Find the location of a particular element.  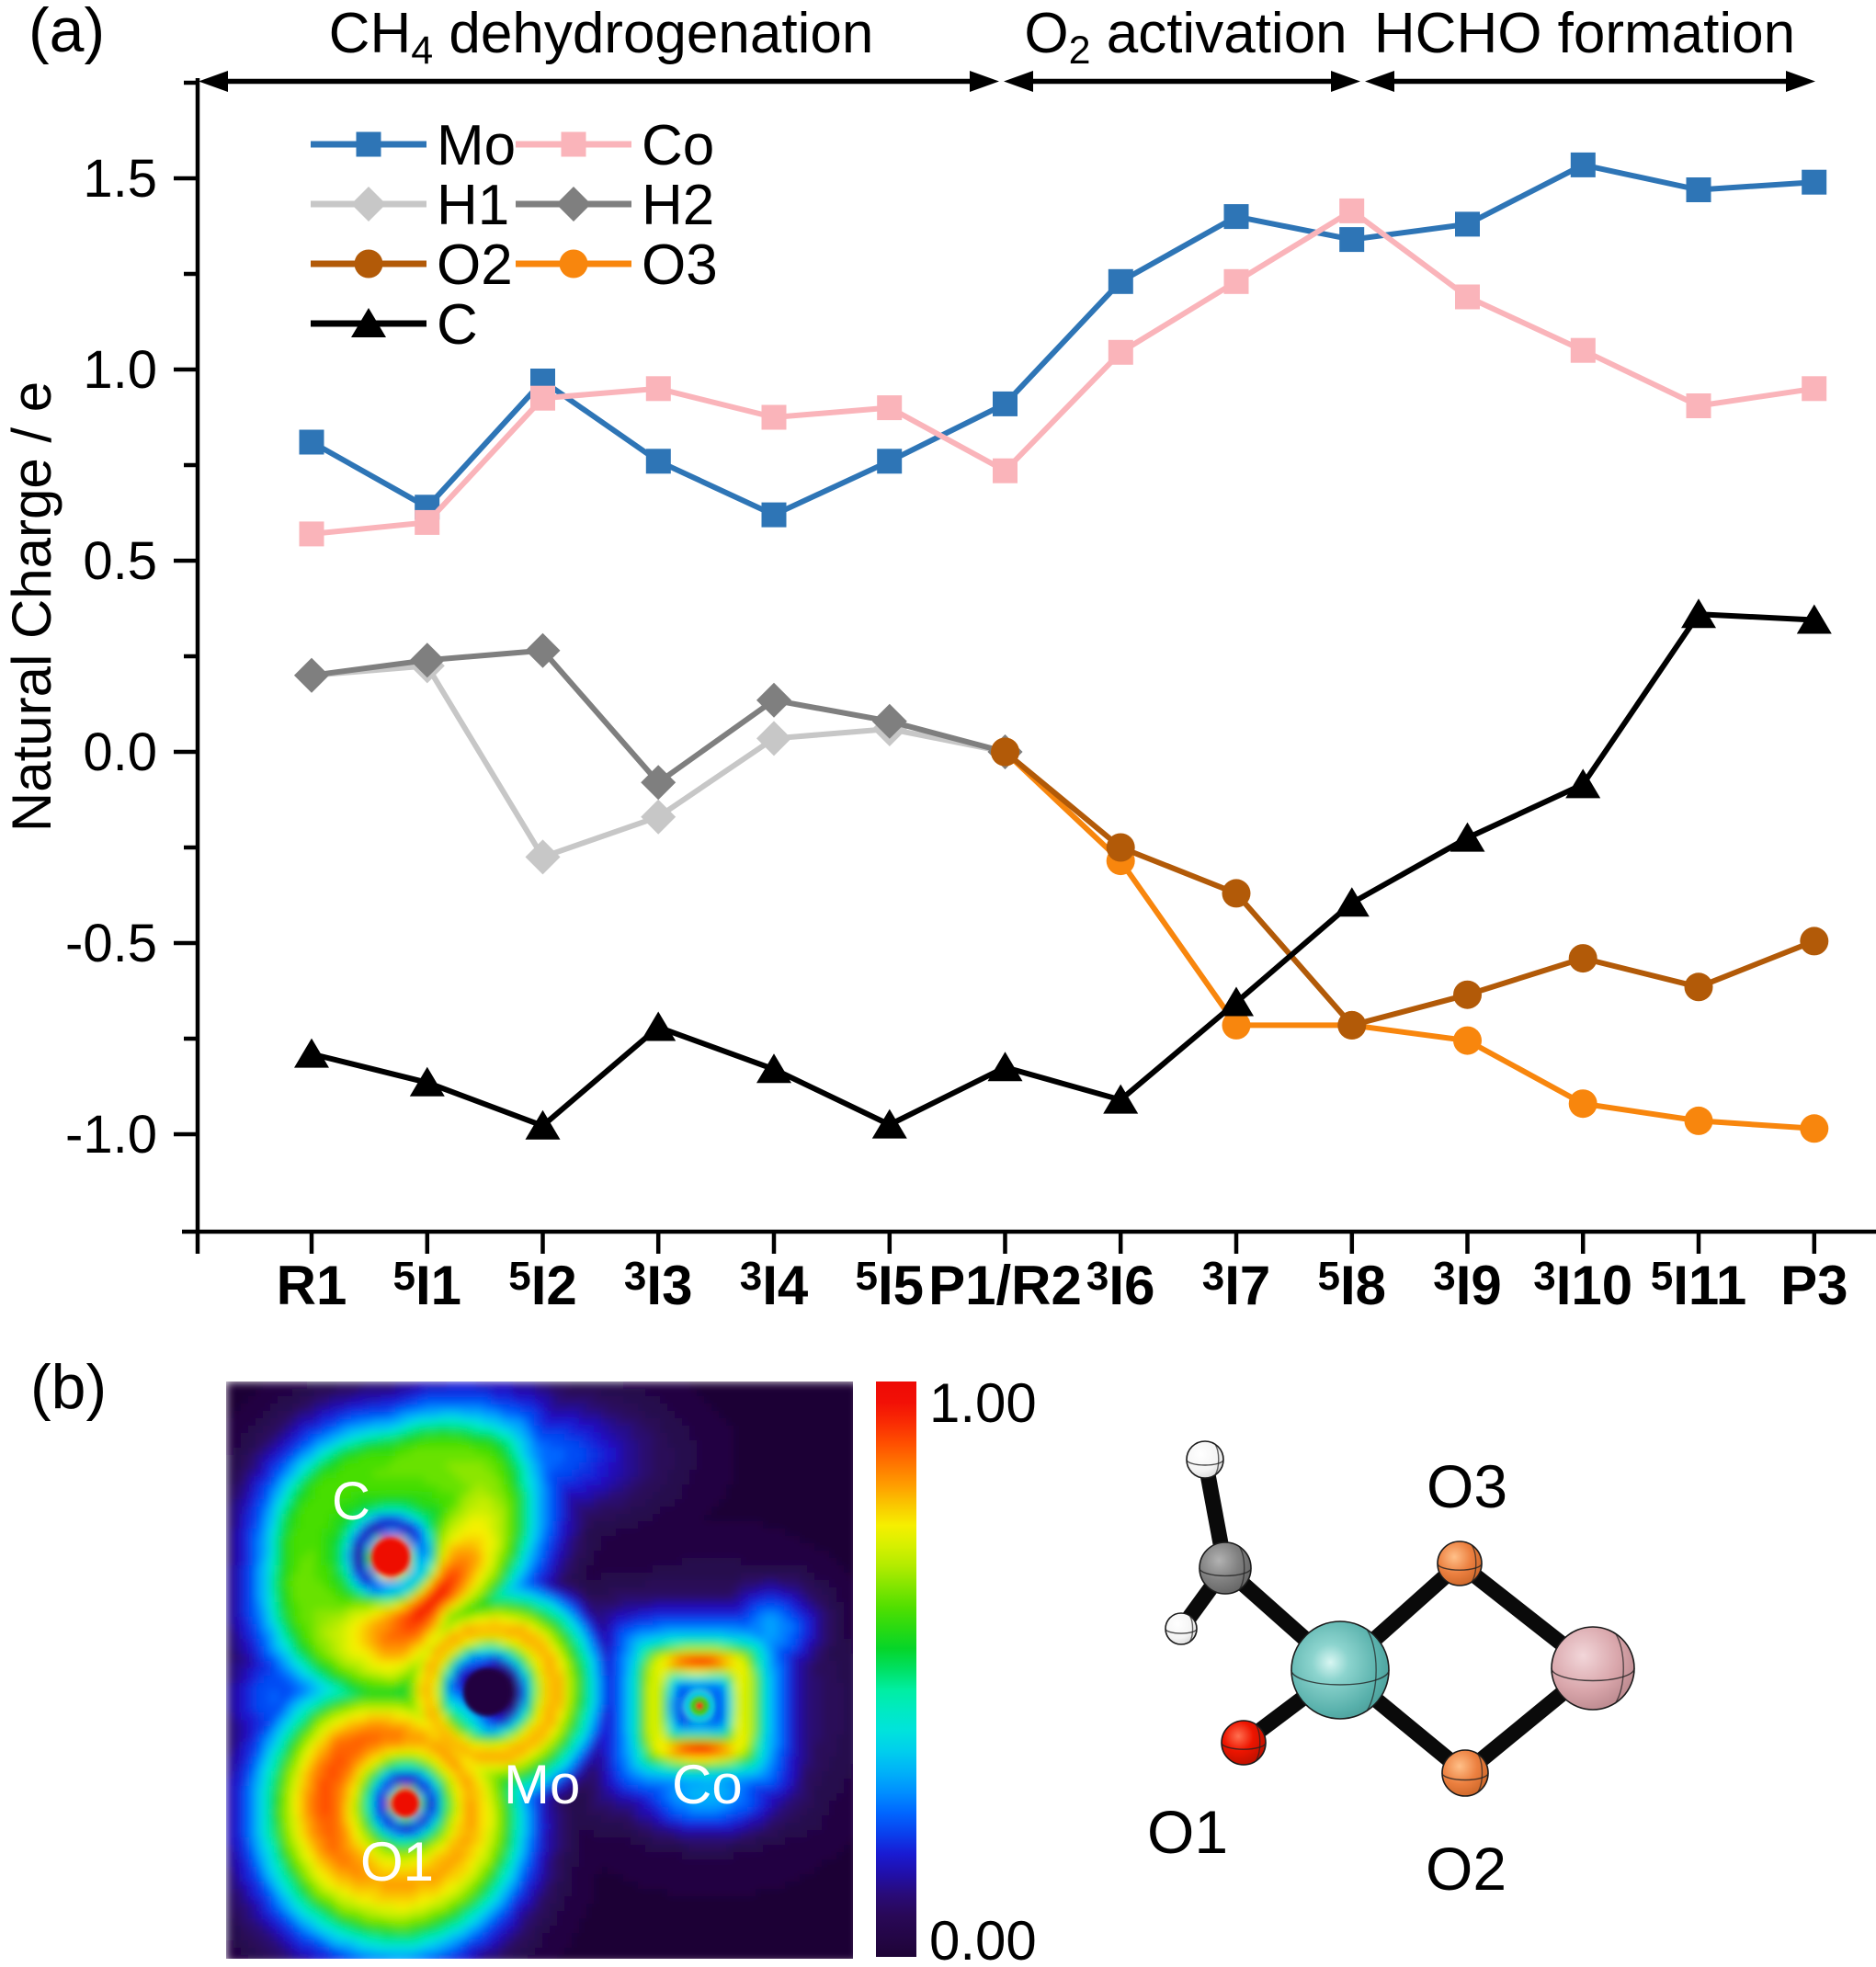

svg-text: 5I1 is located at coordinates (427, 1285).